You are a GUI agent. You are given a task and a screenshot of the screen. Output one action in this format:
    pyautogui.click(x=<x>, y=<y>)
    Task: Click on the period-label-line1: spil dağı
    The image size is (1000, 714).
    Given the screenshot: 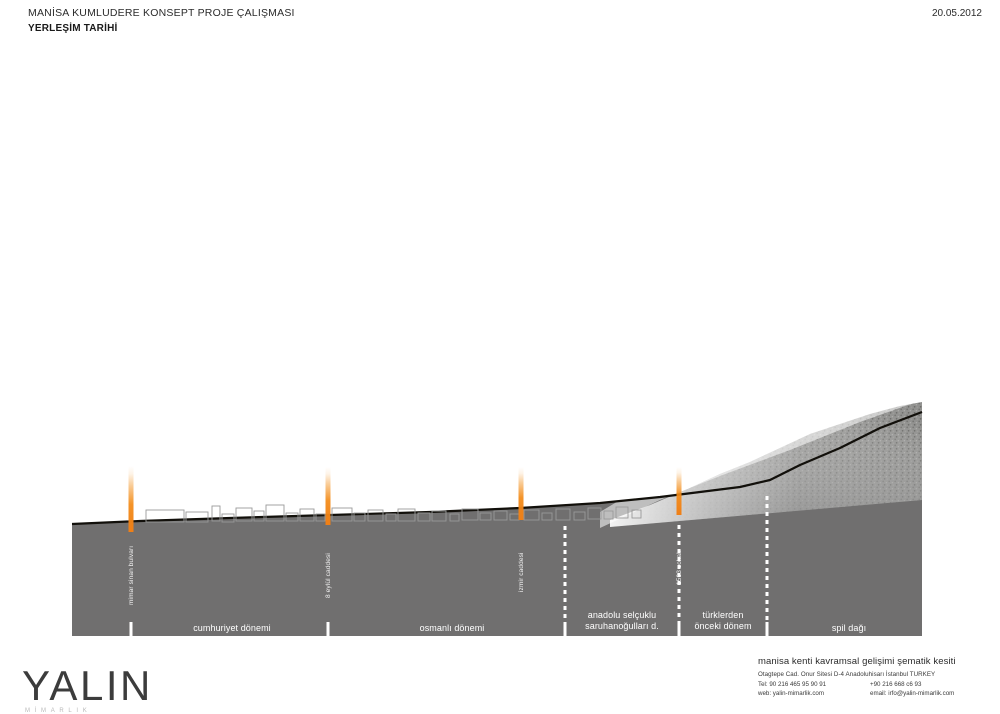 What is the action you would take?
    pyautogui.click(x=849, y=628)
    